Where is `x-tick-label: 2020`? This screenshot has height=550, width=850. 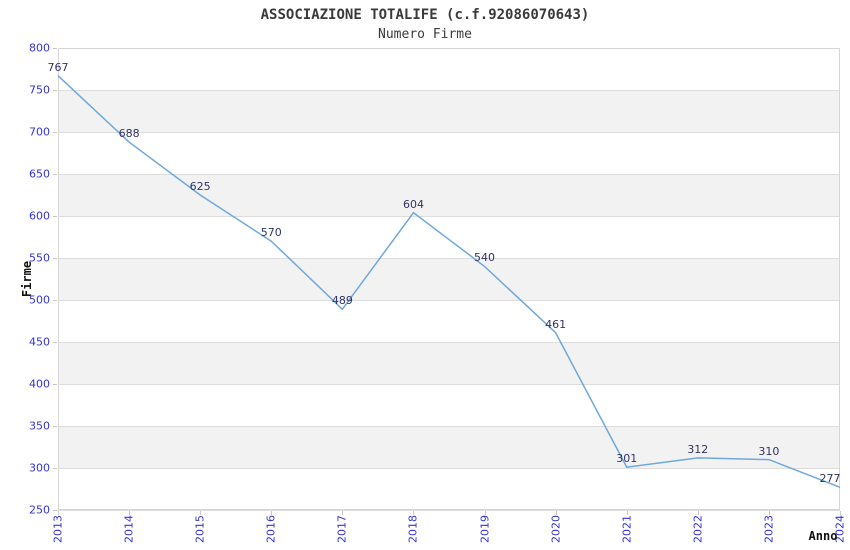 x-tick-label: 2020 is located at coordinates (556, 529).